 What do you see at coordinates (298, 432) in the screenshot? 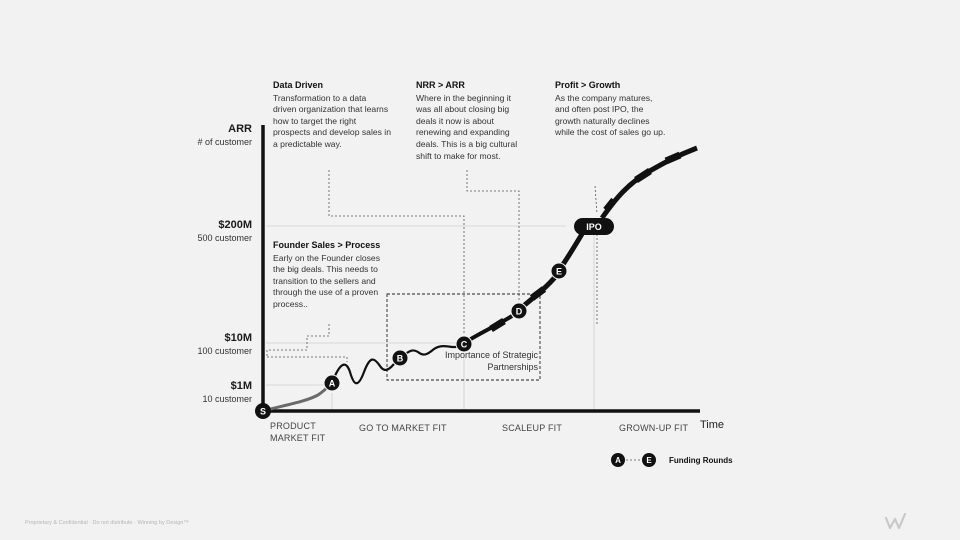
I see `phase-product-market-fit: PRODUCT MARKET FIT` at bounding box center [298, 432].